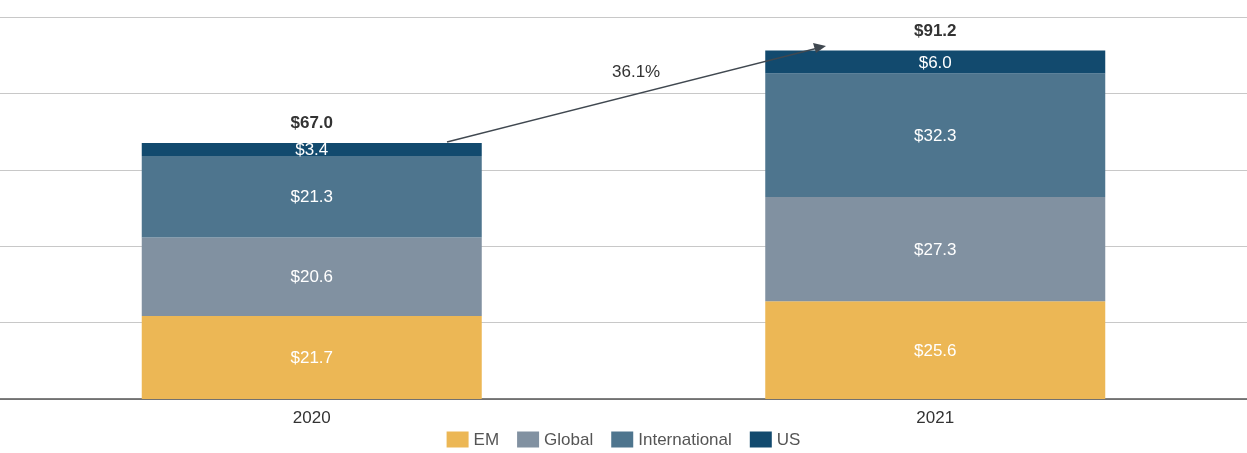 The width and height of the screenshot is (1247, 453). I want to click on data-label: $25.6, so click(935, 350).